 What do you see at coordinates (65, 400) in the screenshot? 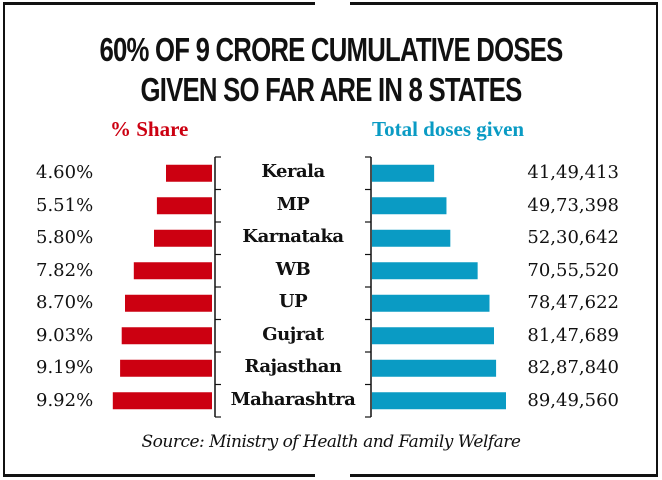
I see `share-value-label: 9.92%` at bounding box center [65, 400].